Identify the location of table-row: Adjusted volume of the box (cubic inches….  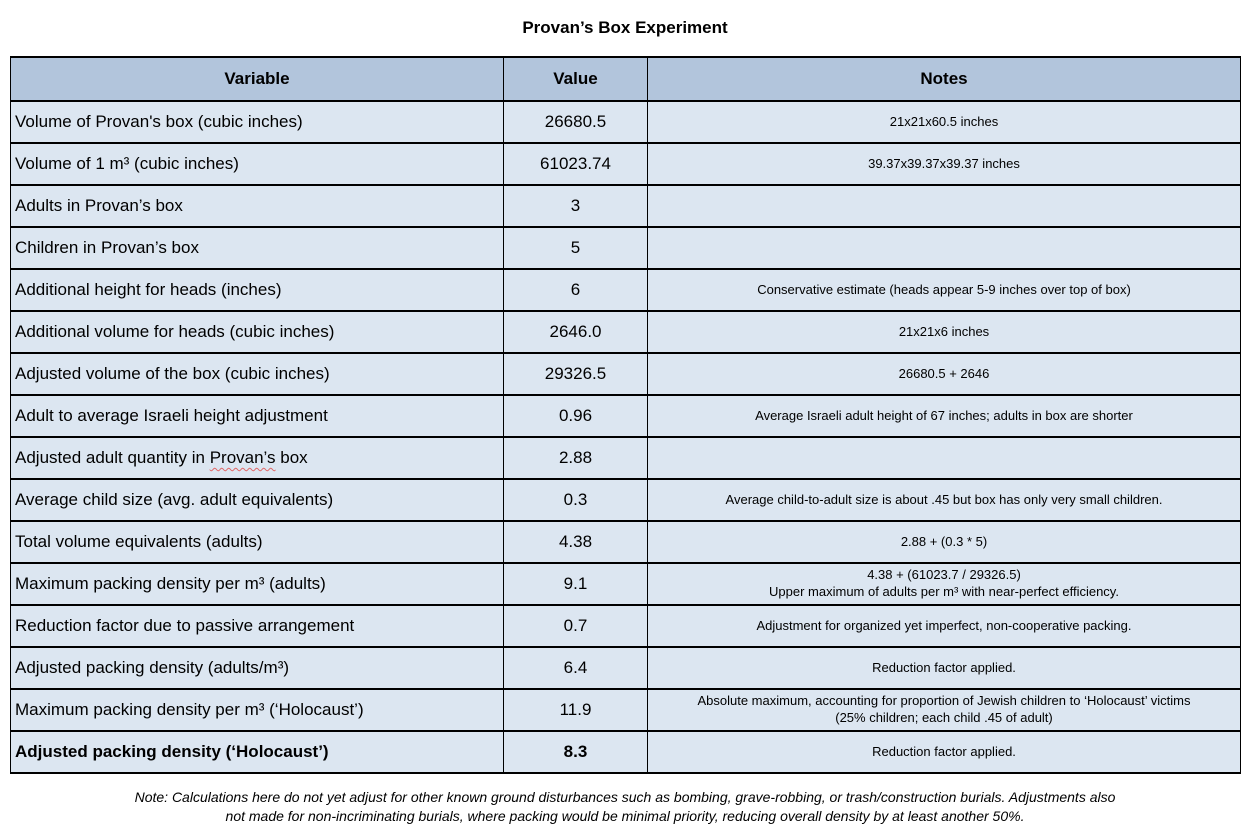
(625, 374).